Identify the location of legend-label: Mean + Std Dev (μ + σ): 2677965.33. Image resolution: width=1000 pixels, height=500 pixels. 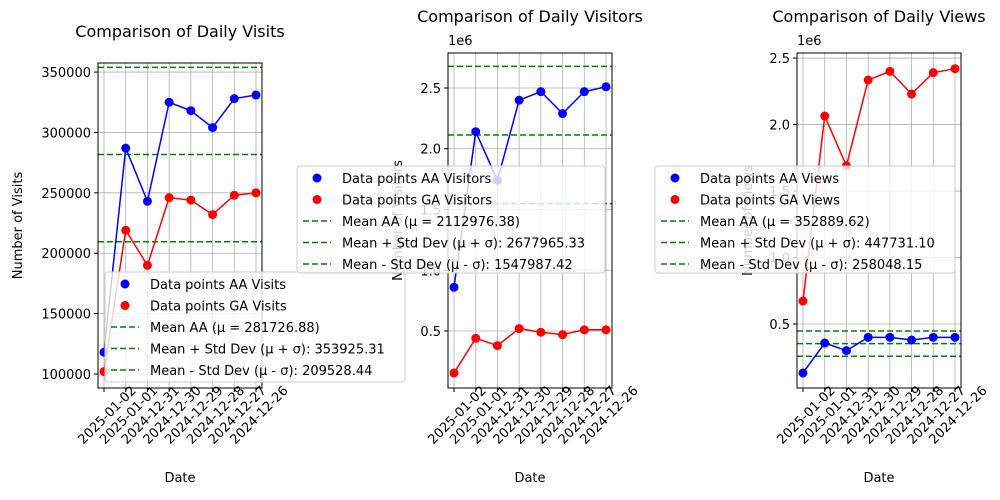
(463, 244).